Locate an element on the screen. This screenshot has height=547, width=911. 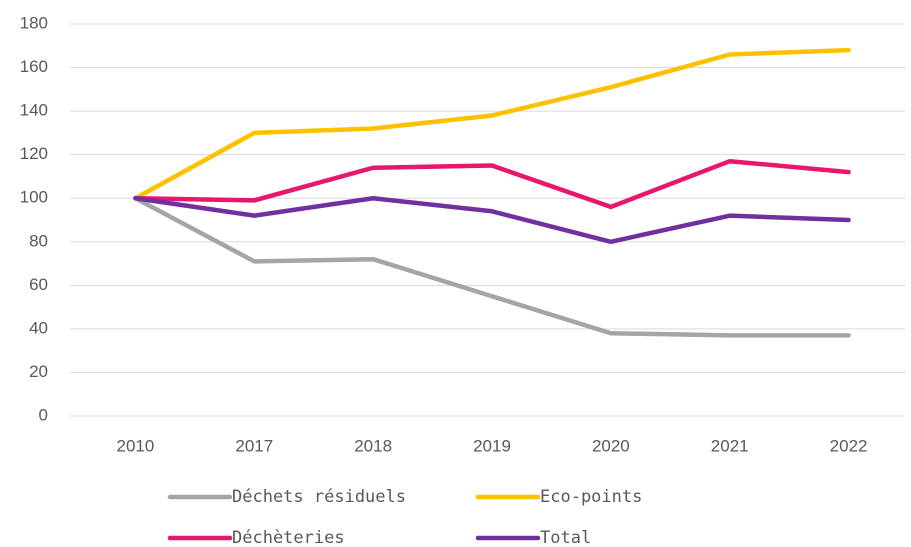
y-tick-label: 20 is located at coordinates (38, 371).